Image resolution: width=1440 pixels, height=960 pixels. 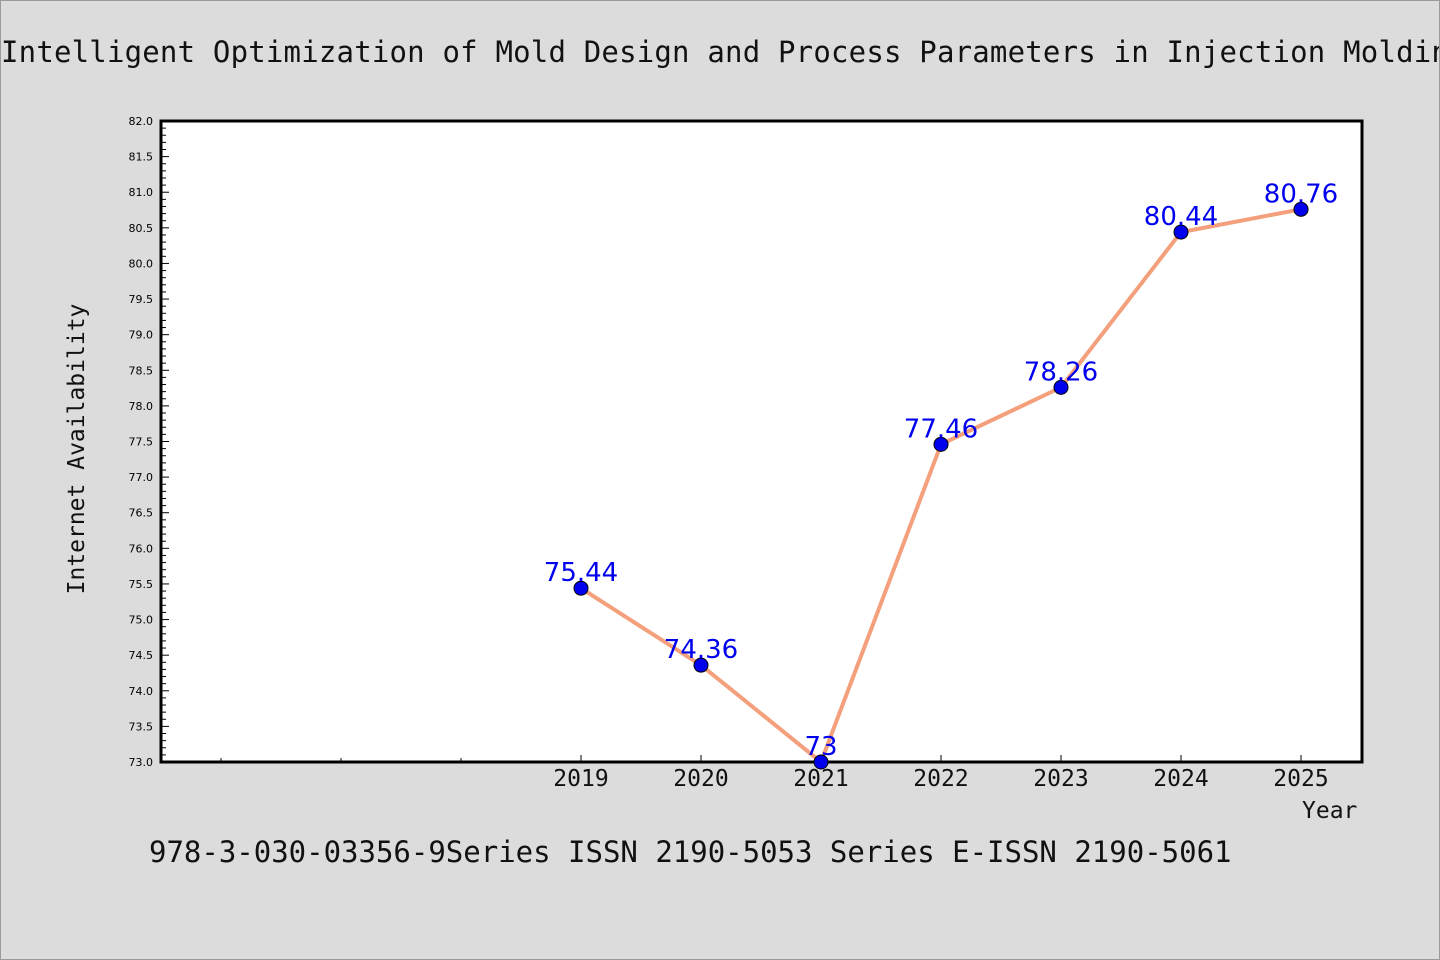 I want to click on y-tick-label: 78.5, so click(x=141, y=370).